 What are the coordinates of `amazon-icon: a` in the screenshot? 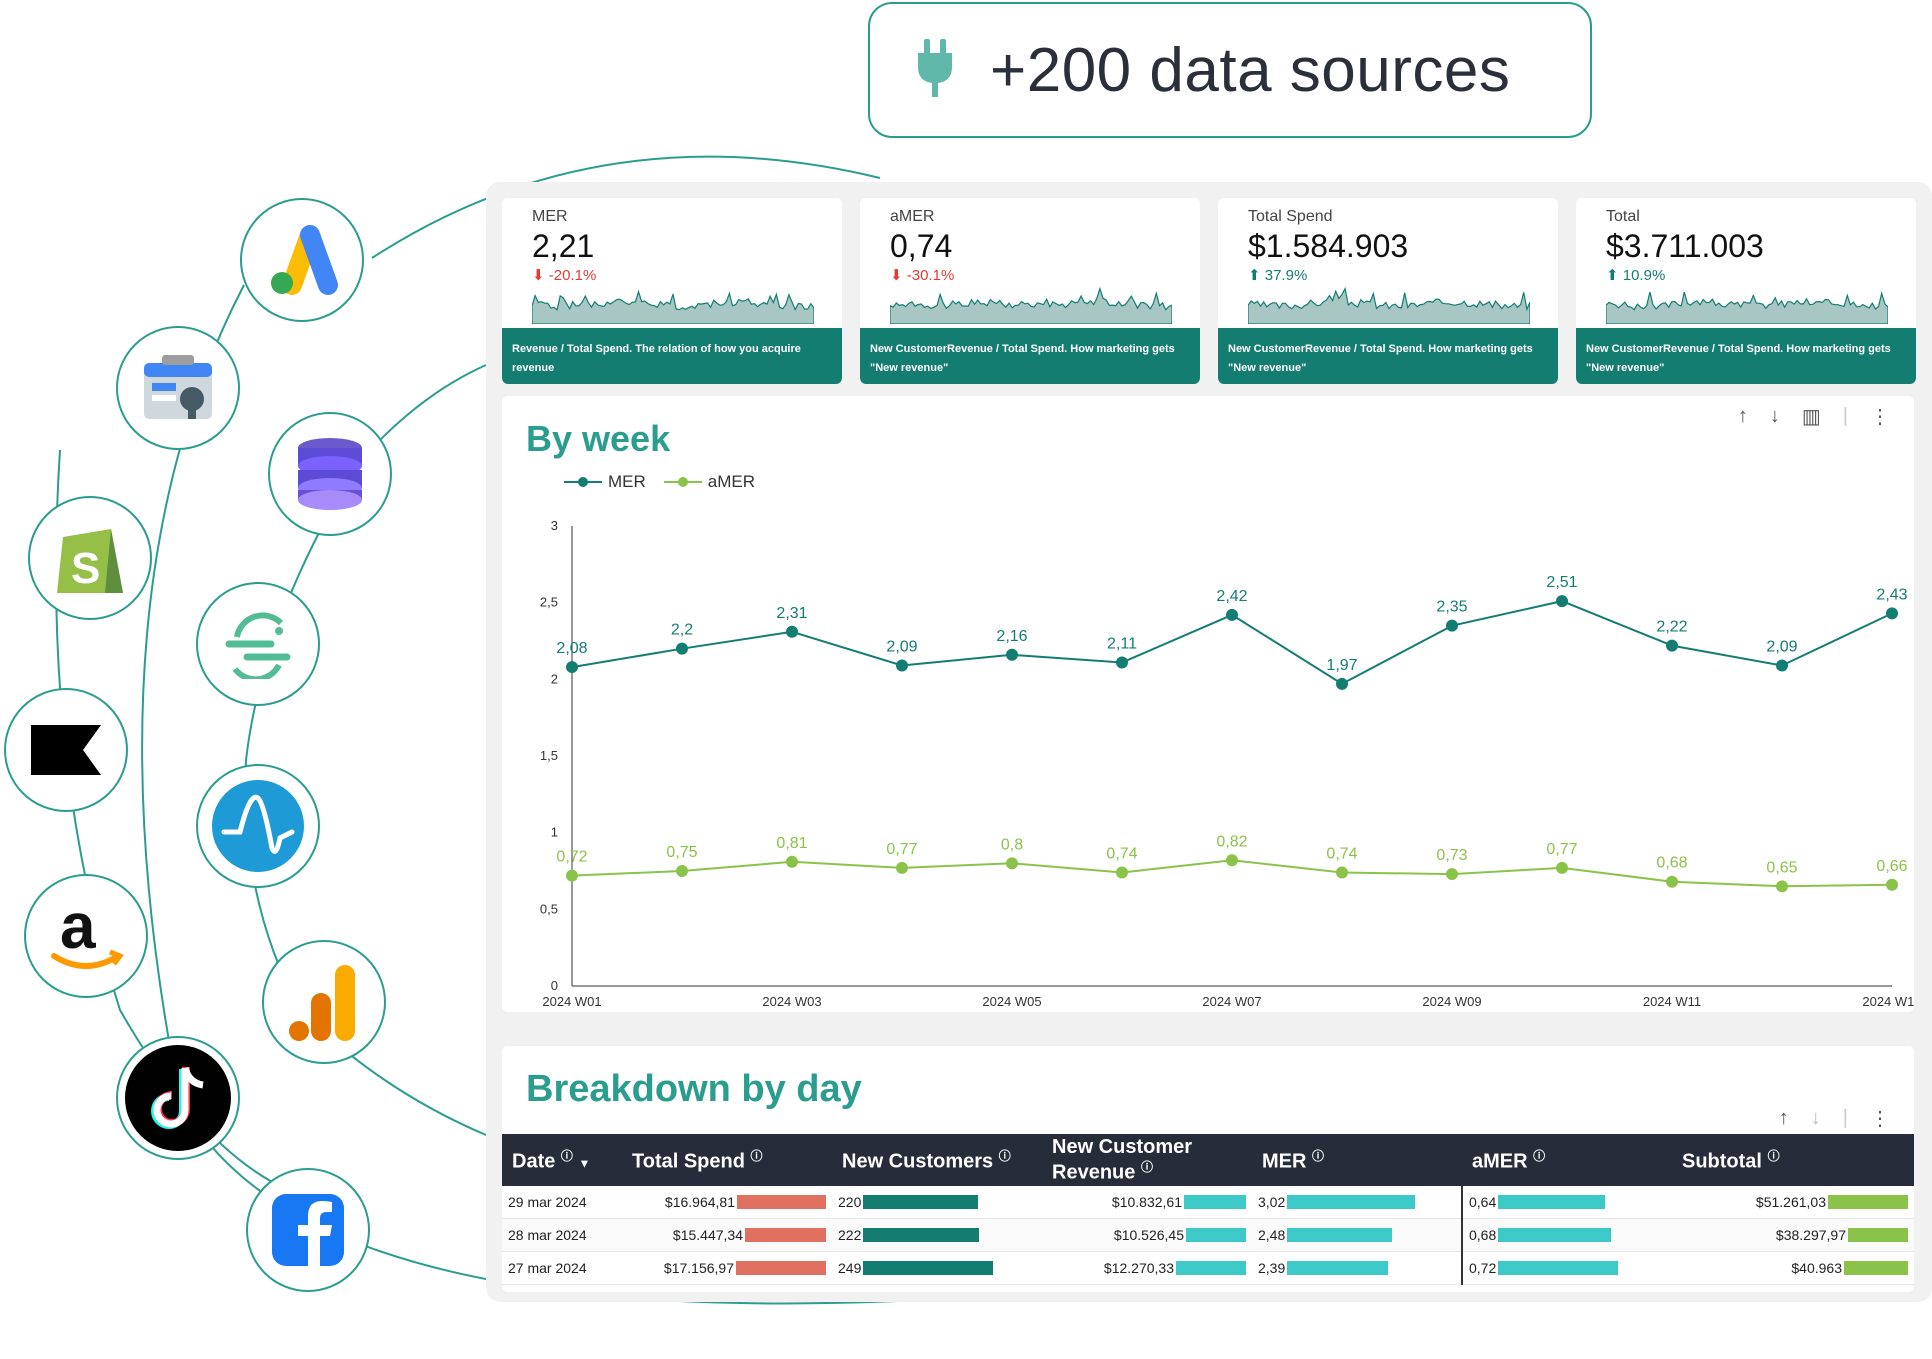 It's located at (86, 936).